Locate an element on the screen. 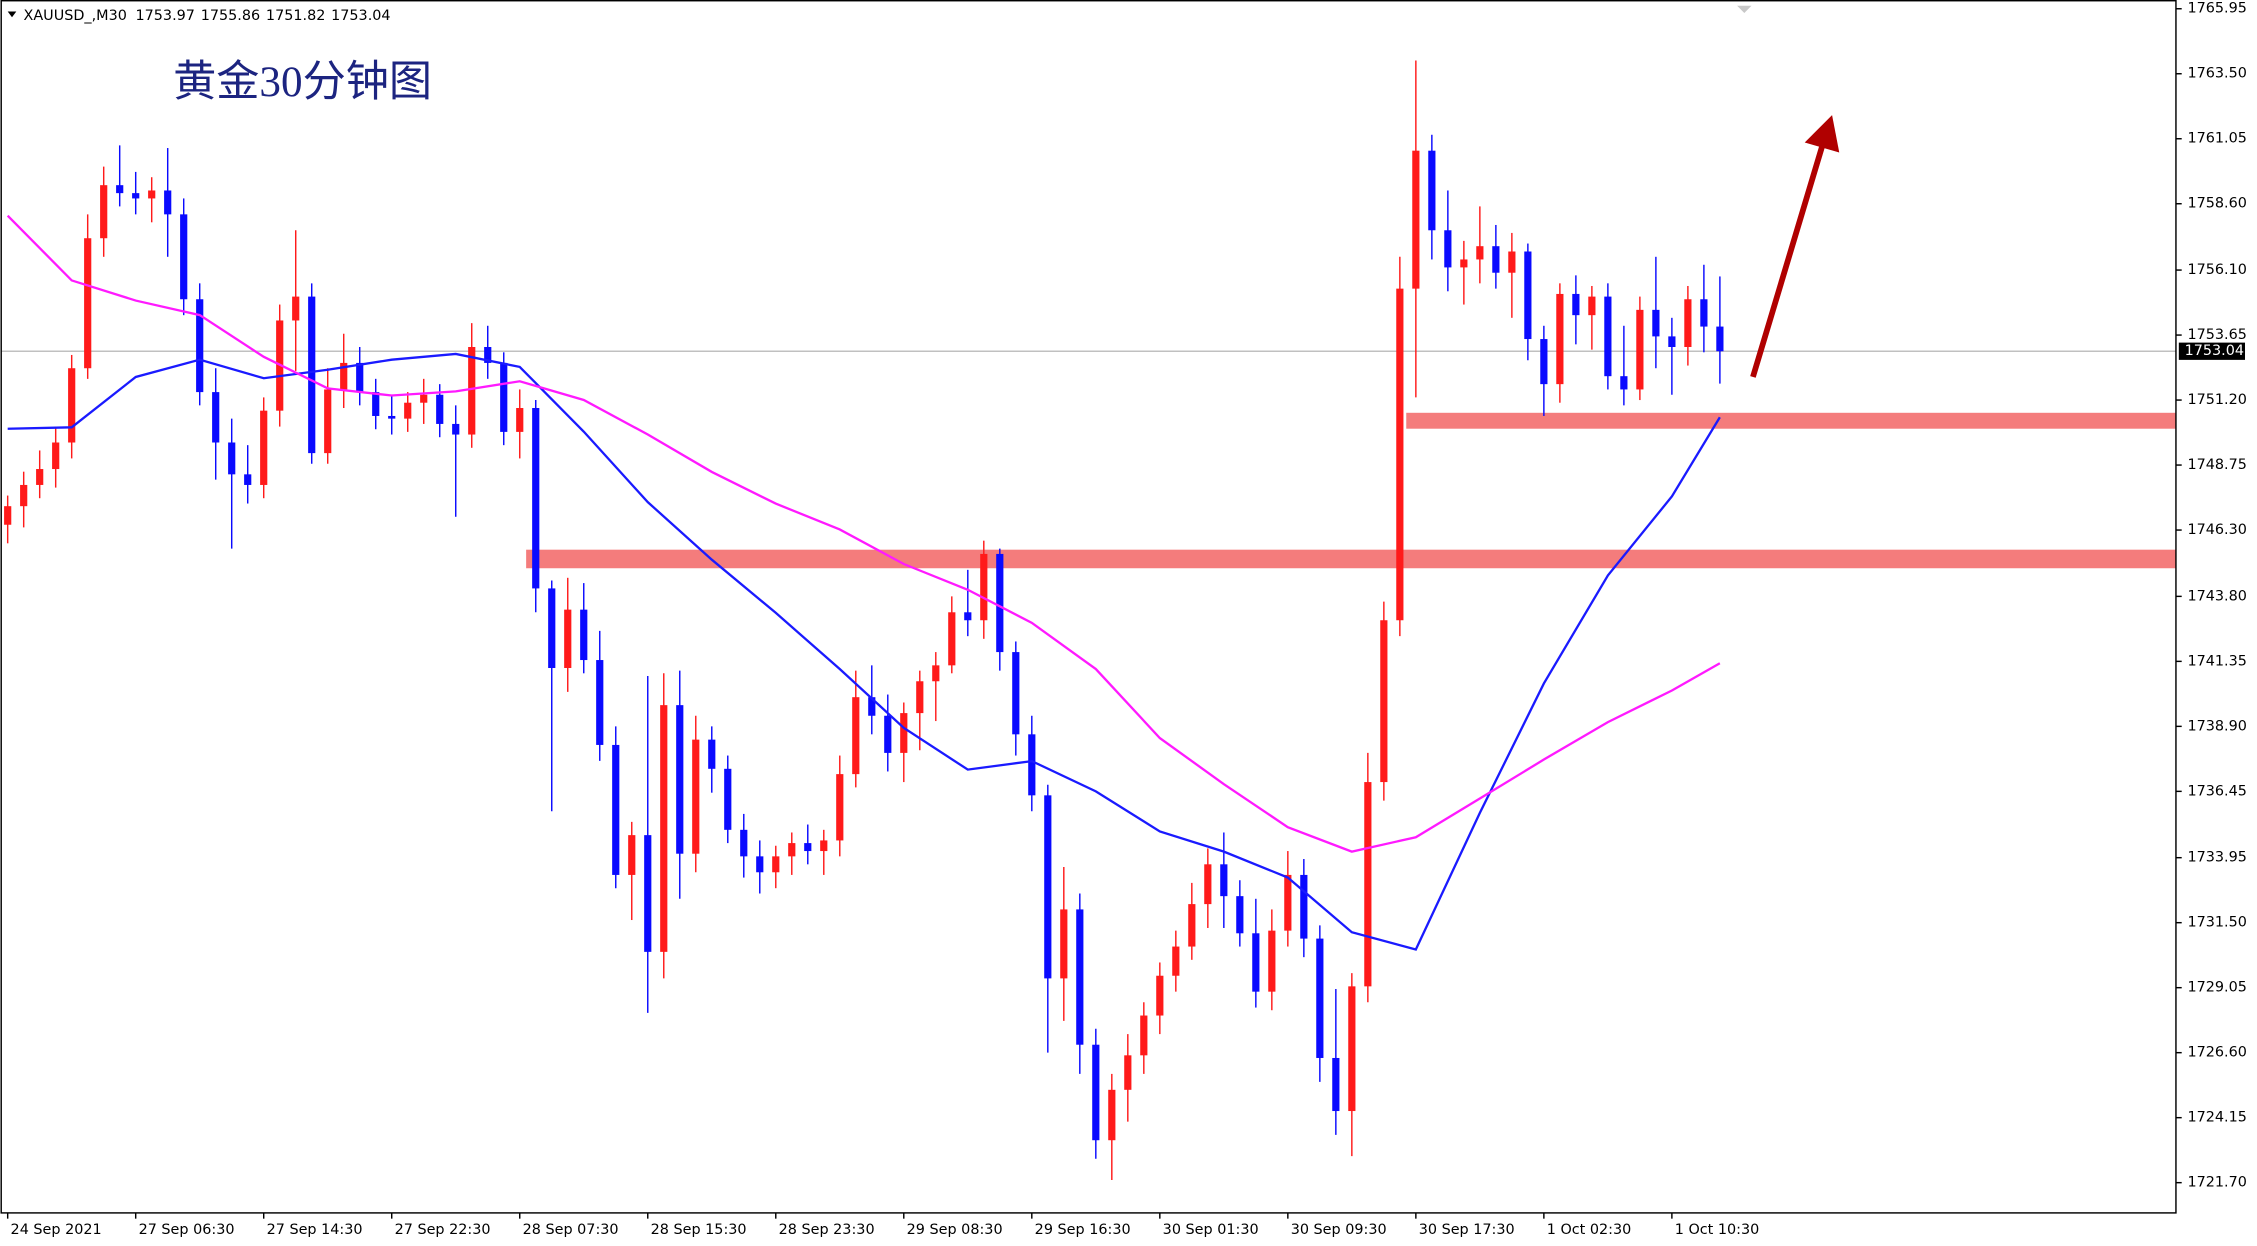 The image size is (2257, 1246). y-tick-label: 1733.95 is located at coordinates (2216, 858).